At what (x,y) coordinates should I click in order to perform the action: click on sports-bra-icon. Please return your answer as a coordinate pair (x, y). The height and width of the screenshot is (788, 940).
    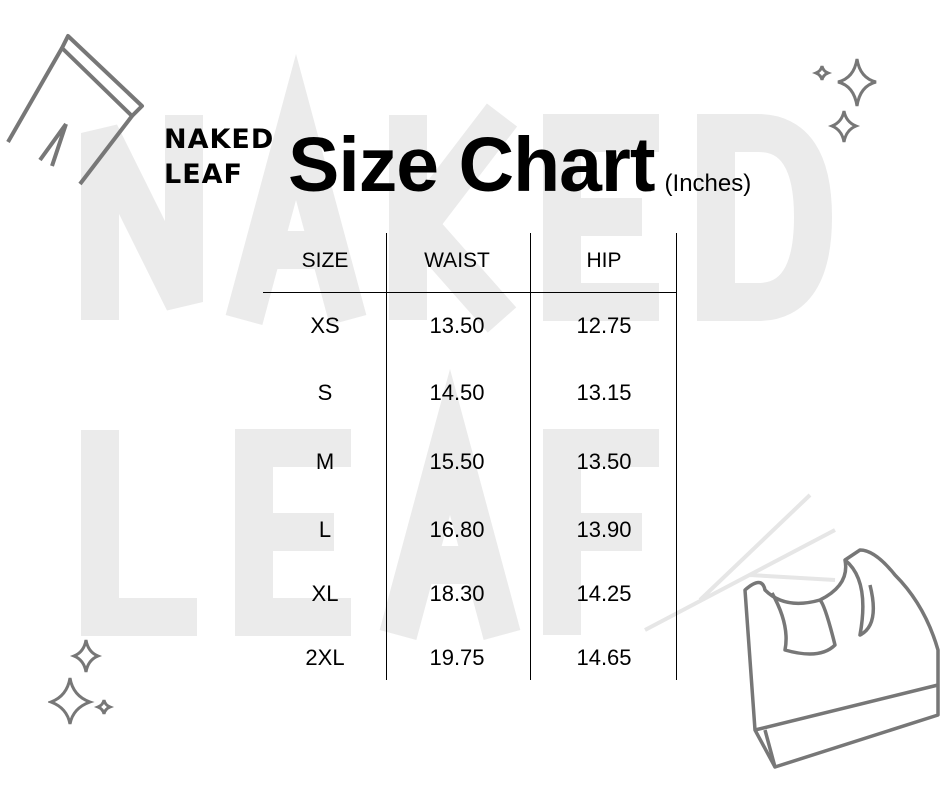
    Looking at the image, I should click on (841, 658).